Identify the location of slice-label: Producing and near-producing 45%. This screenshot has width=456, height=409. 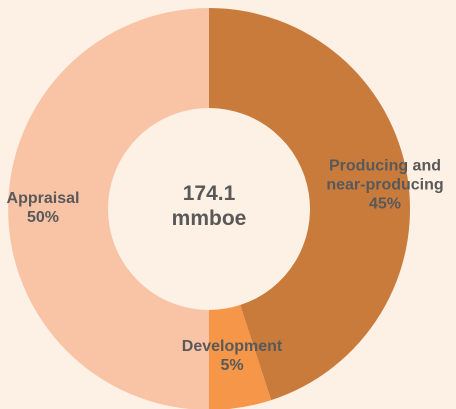
(385, 185).